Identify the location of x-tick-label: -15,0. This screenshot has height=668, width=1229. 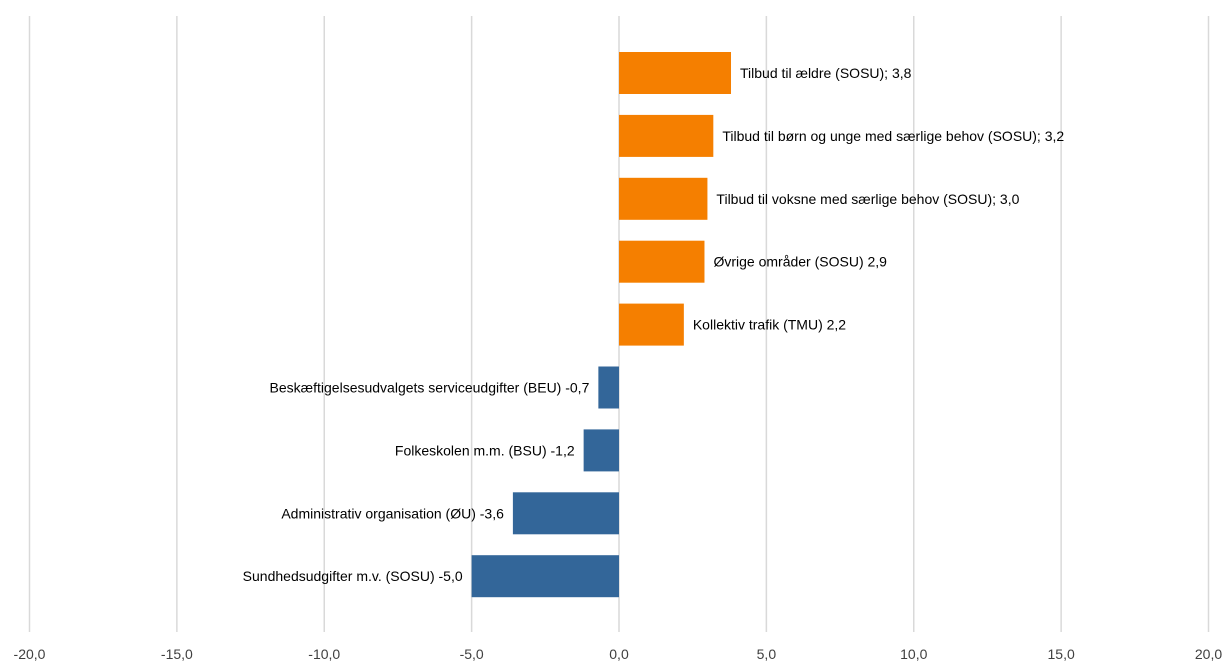
(177, 654).